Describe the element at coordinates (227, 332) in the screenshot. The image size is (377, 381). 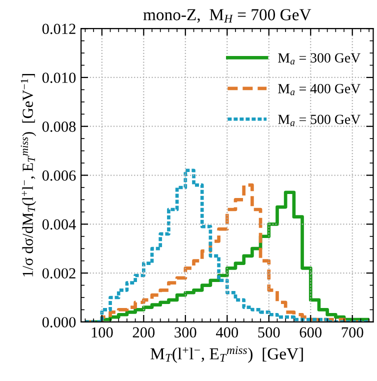
I see `x-tick-label: 400` at that location.